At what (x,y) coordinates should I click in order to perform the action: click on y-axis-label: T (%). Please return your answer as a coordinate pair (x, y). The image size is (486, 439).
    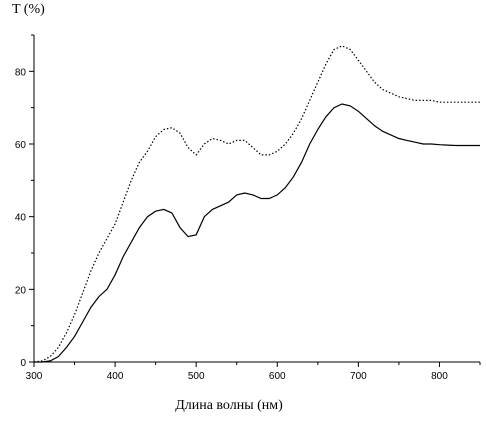
    Looking at the image, I should click on (28, 9).